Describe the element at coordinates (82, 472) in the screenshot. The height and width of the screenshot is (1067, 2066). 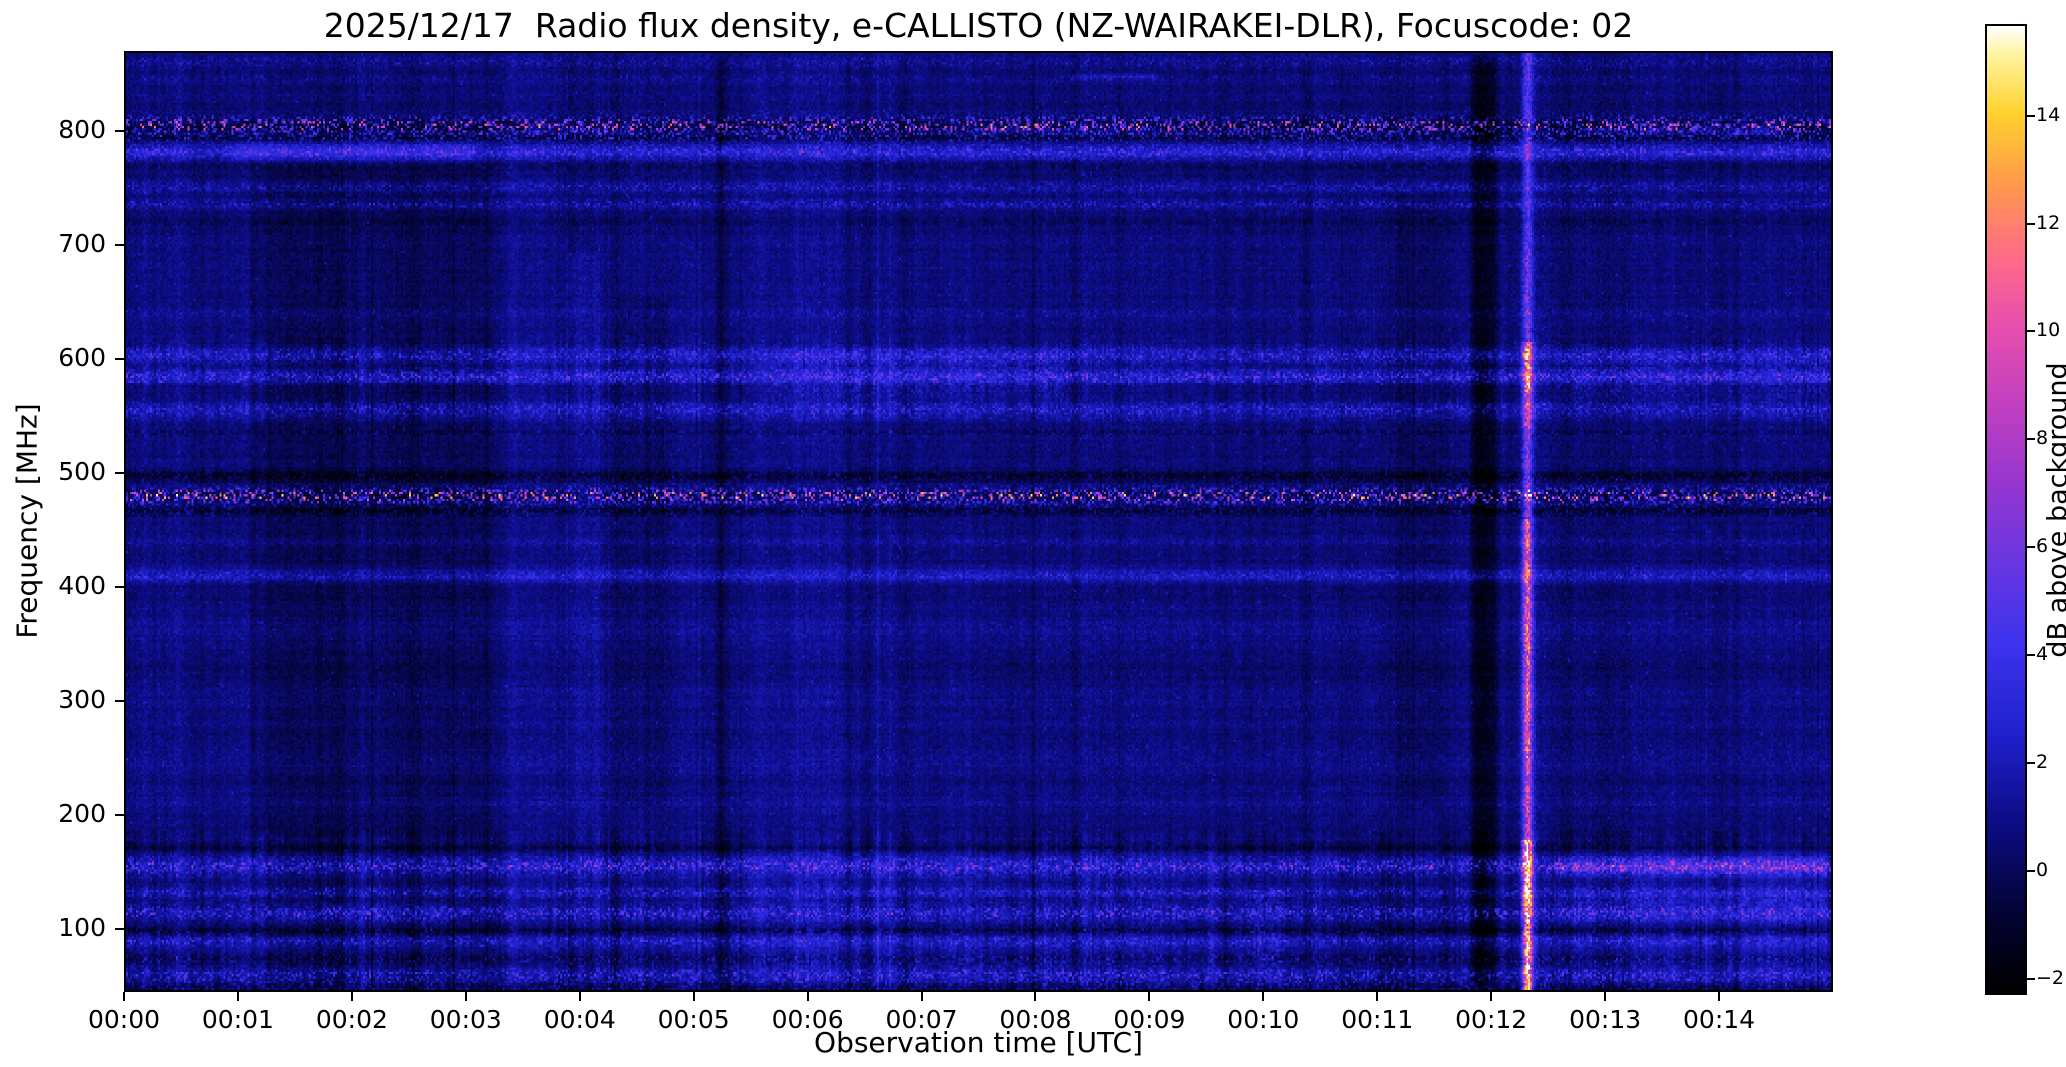
I see `y-tick-label: 500` at that location.